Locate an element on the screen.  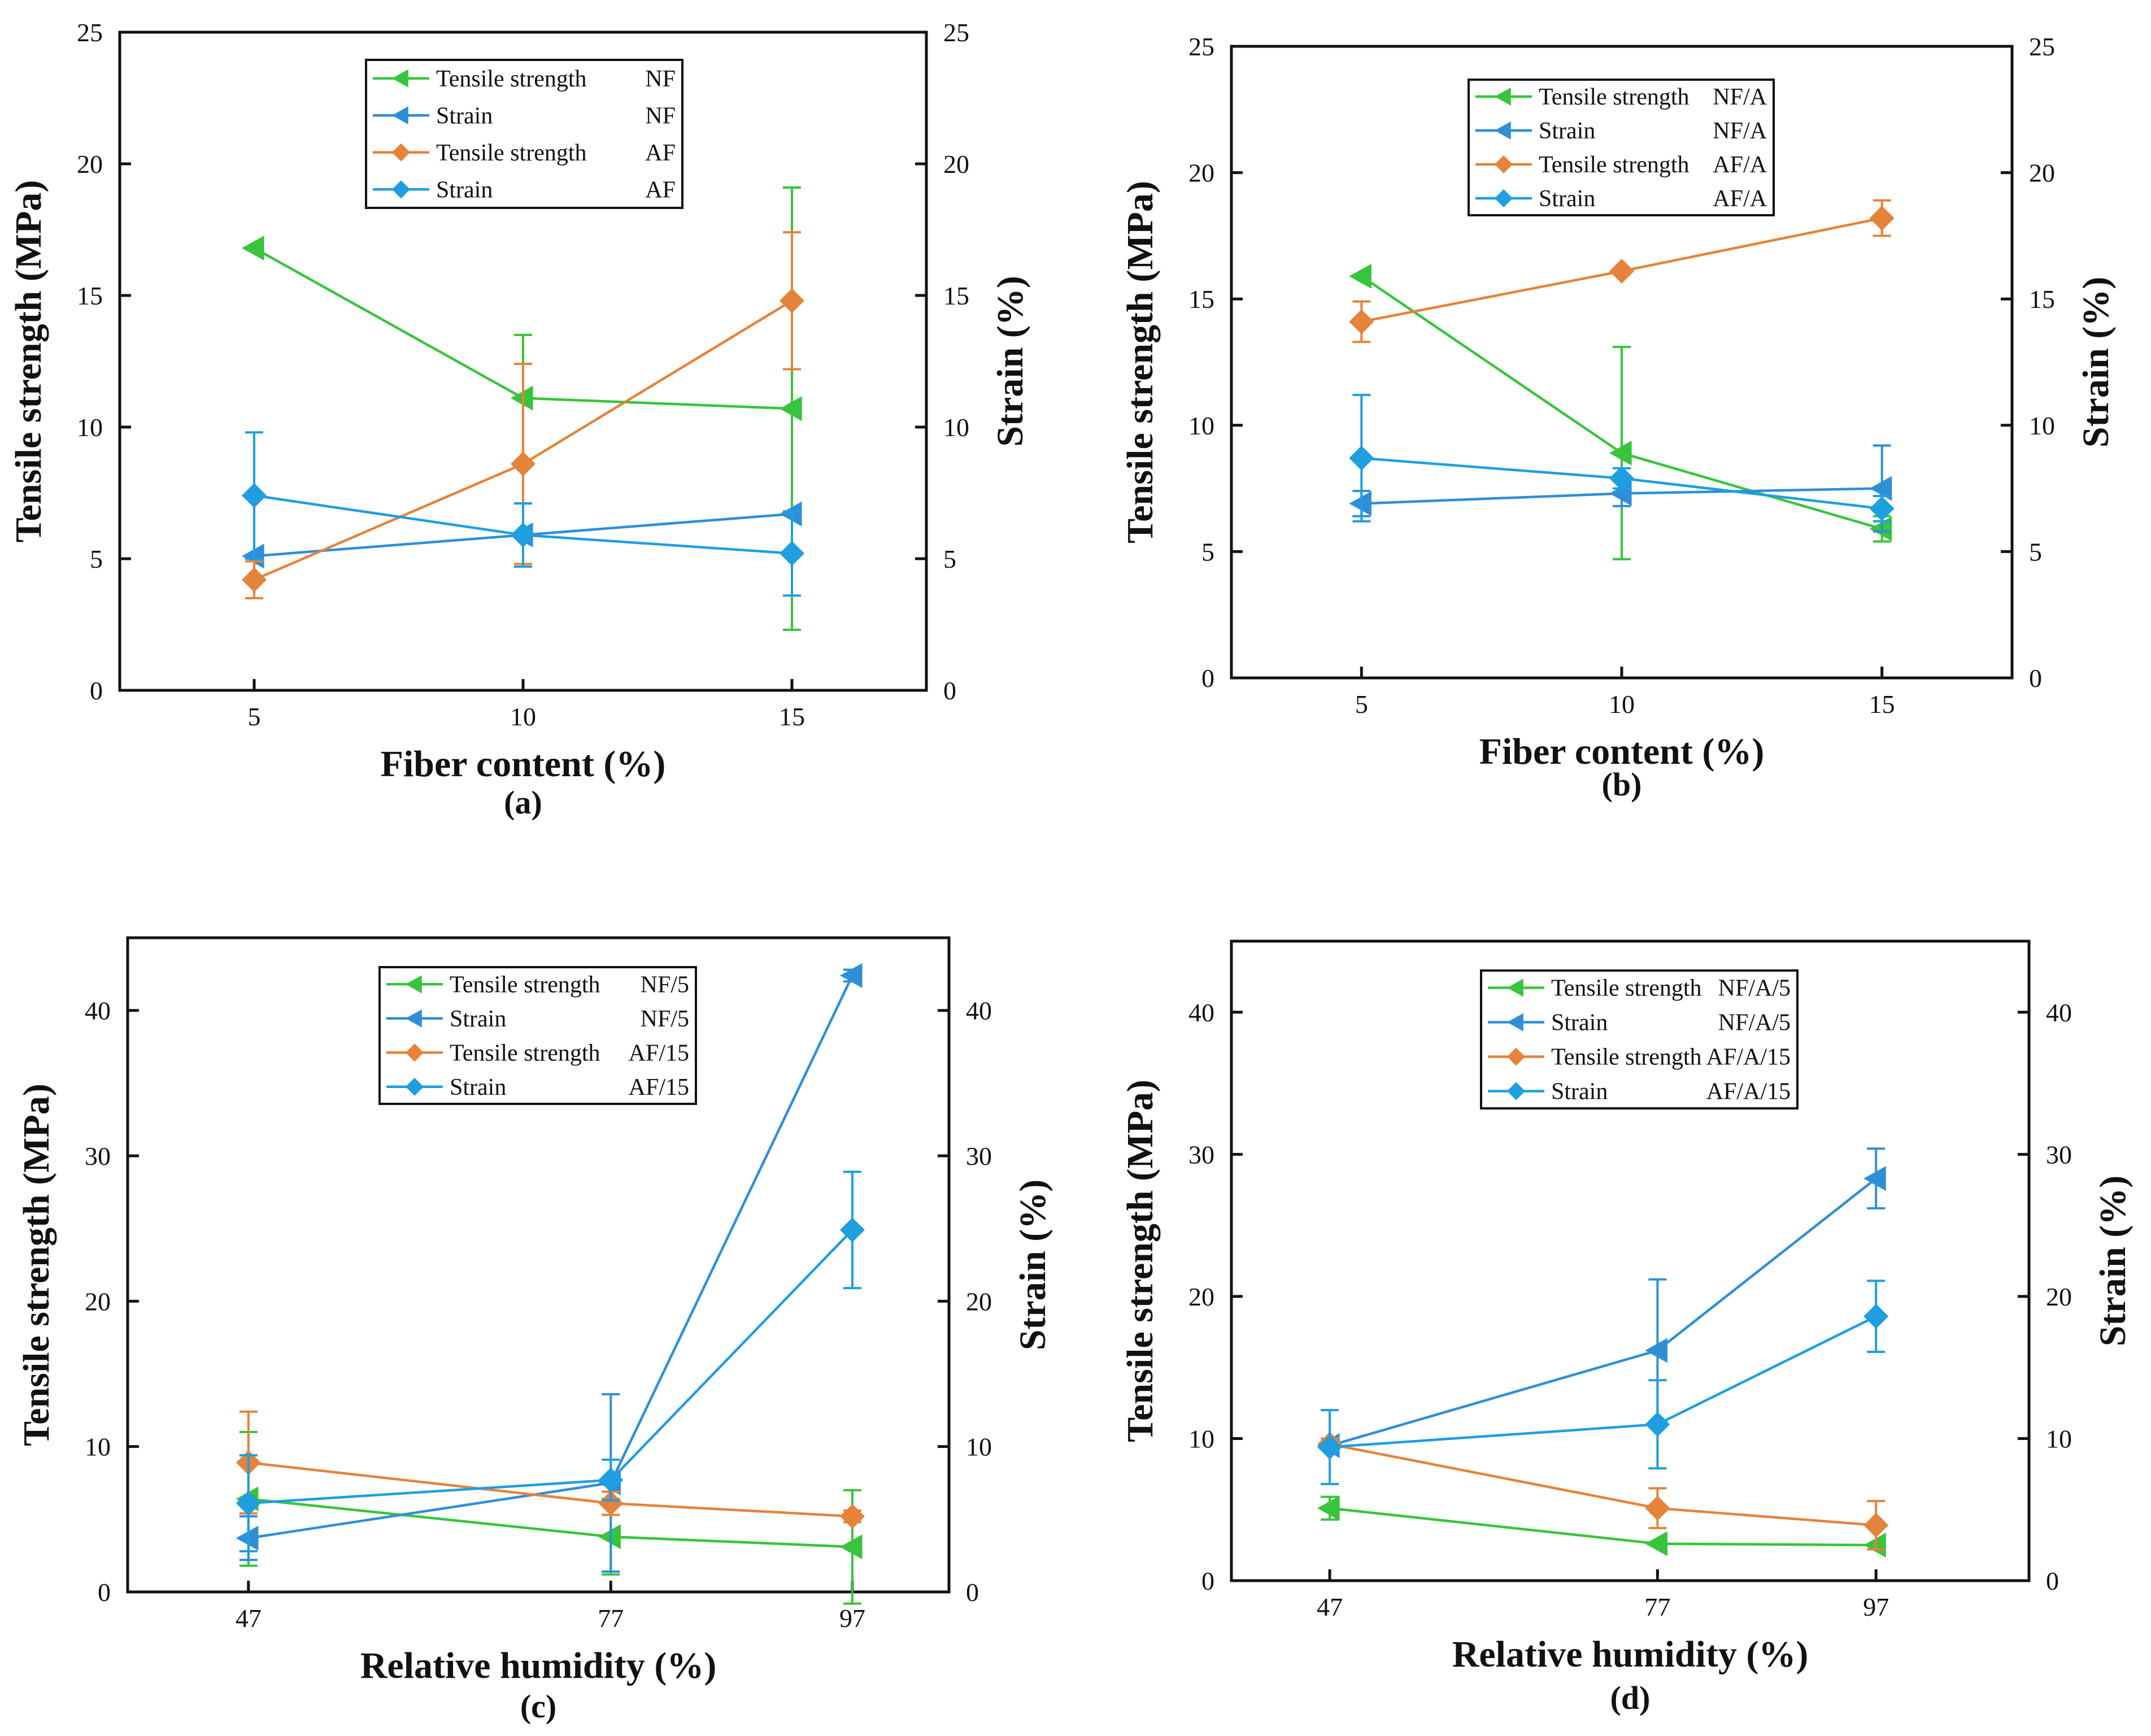
legend-label-suffix: NF is located at coordinates (660, 79).